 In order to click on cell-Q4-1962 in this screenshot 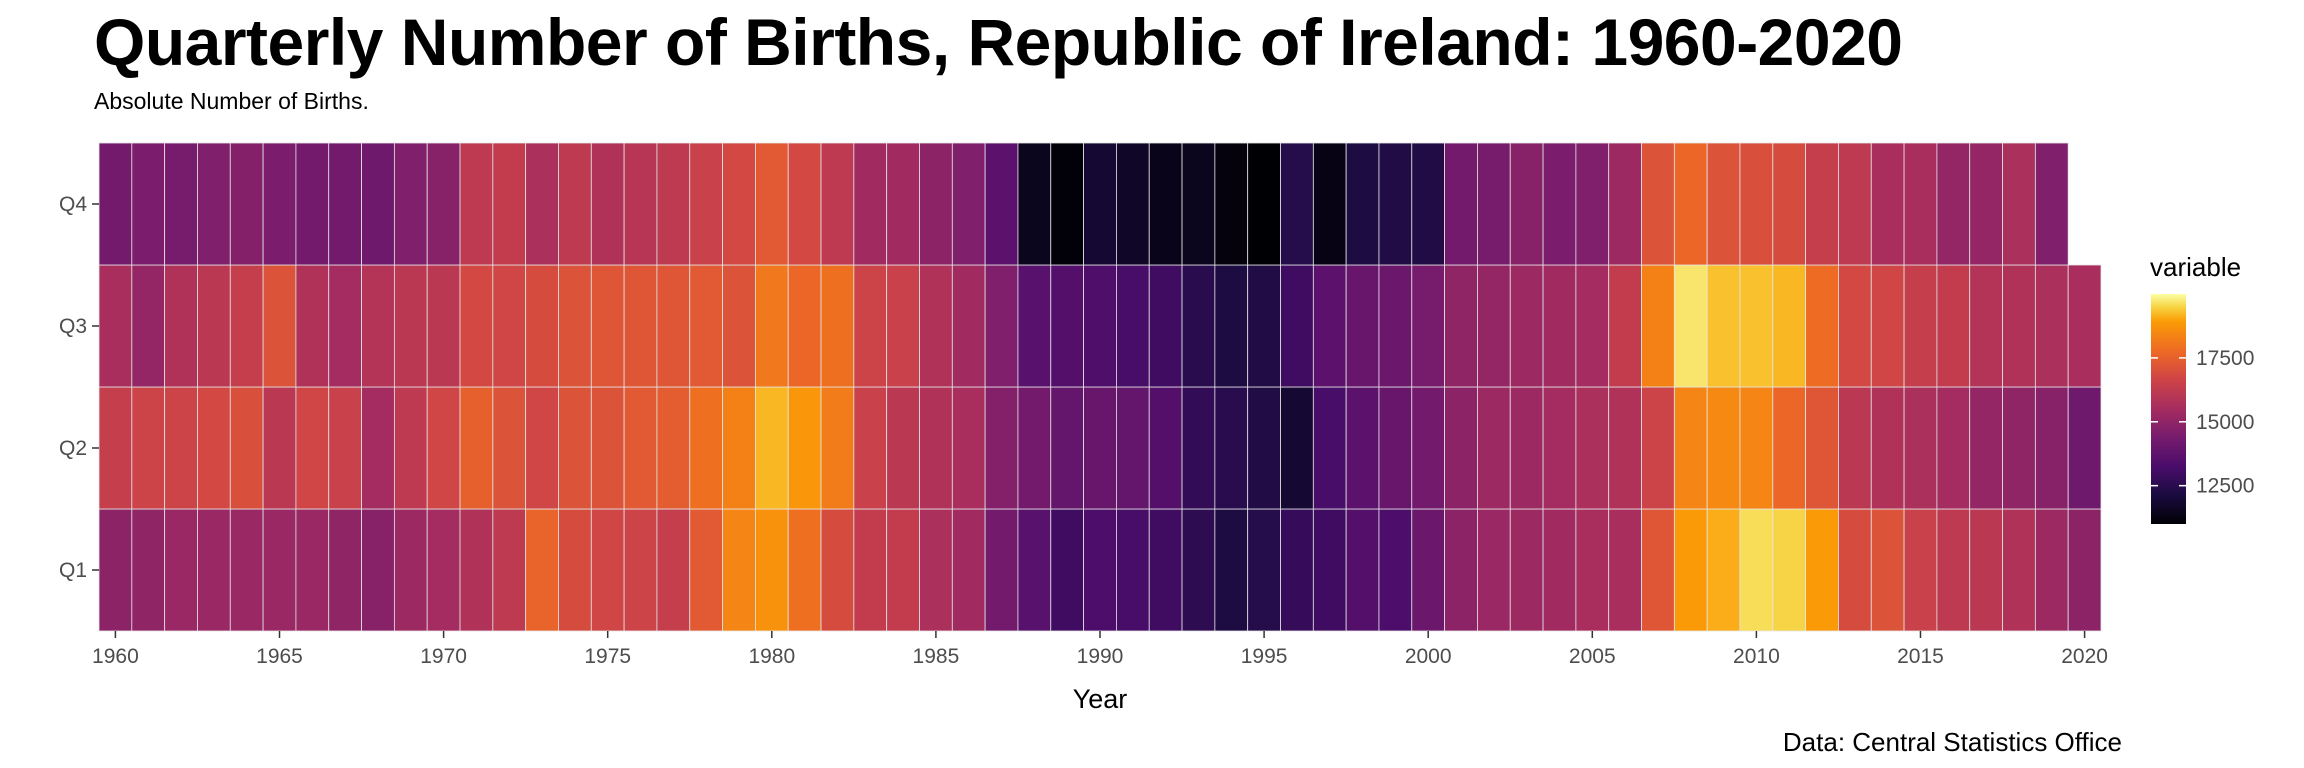, I will do `click(181, 204)`.